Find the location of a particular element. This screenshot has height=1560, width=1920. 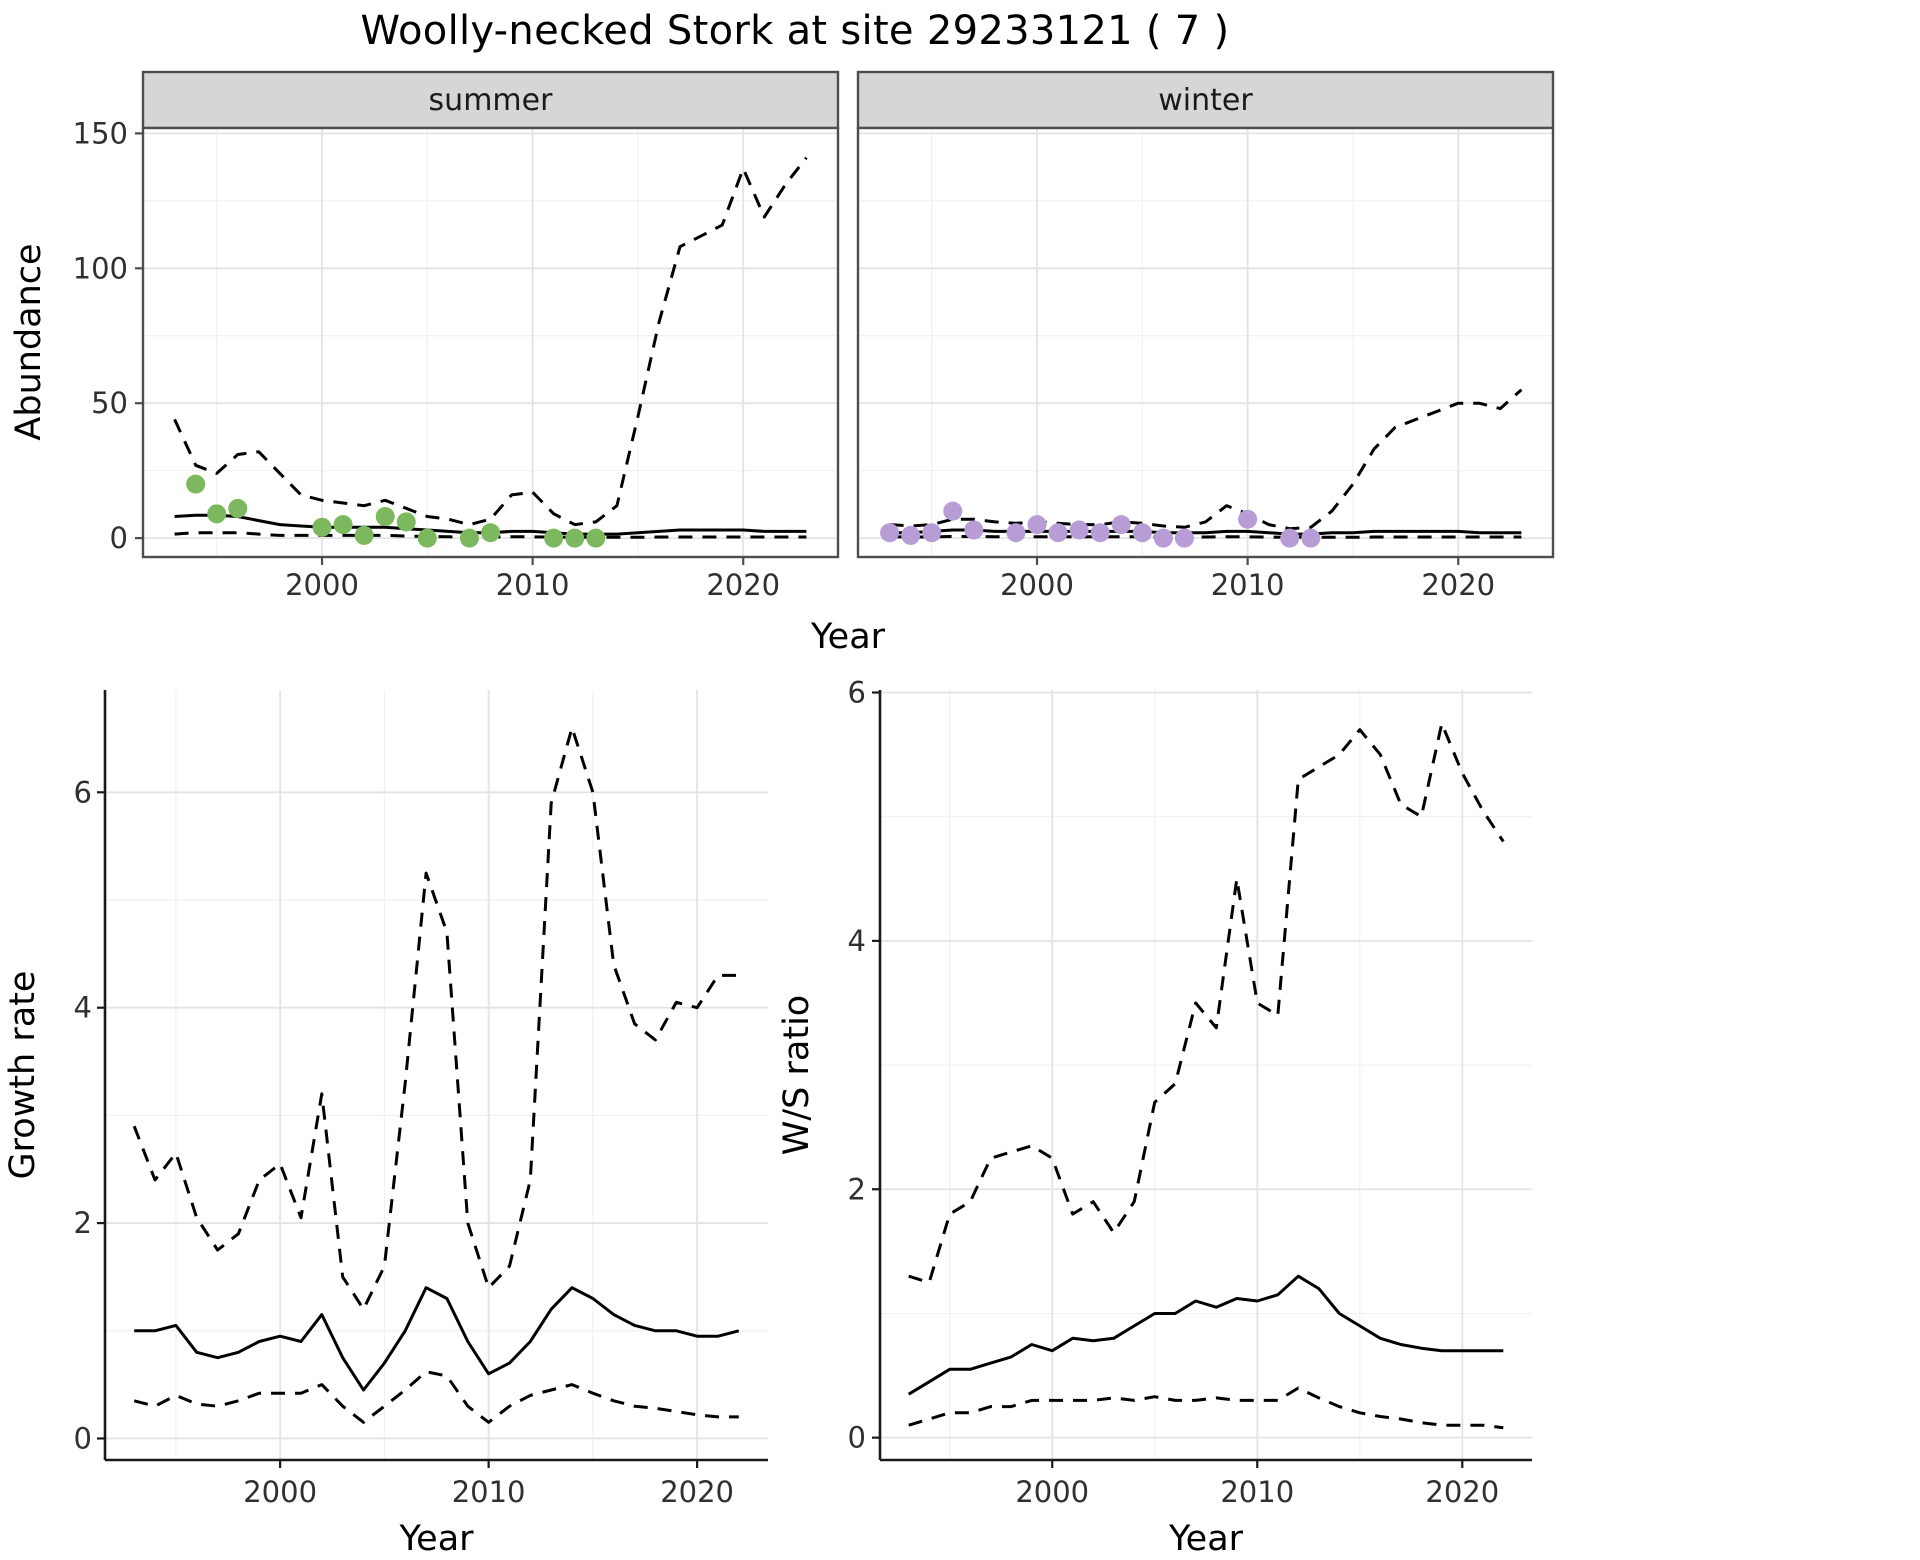

abundance-summer-x-tick-label: 2000 is located at coordinates (322, 585).